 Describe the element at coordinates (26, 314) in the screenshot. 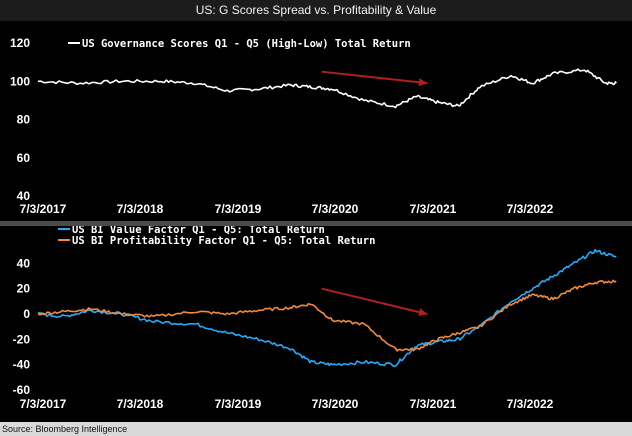

I see `y-tick-label: 0` at that location.